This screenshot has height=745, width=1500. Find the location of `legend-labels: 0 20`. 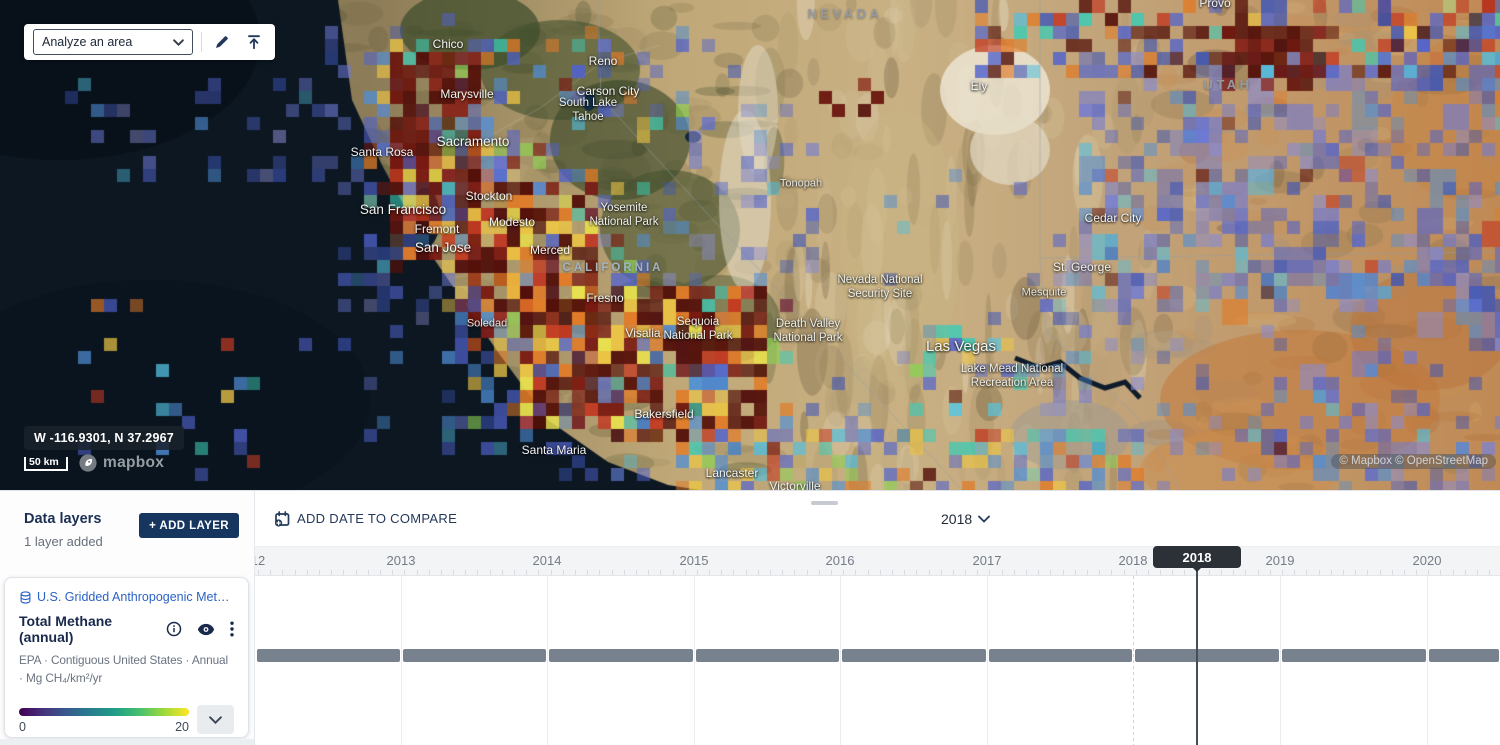

legend-labels: 0 20 is located at coordinates (104, 727).